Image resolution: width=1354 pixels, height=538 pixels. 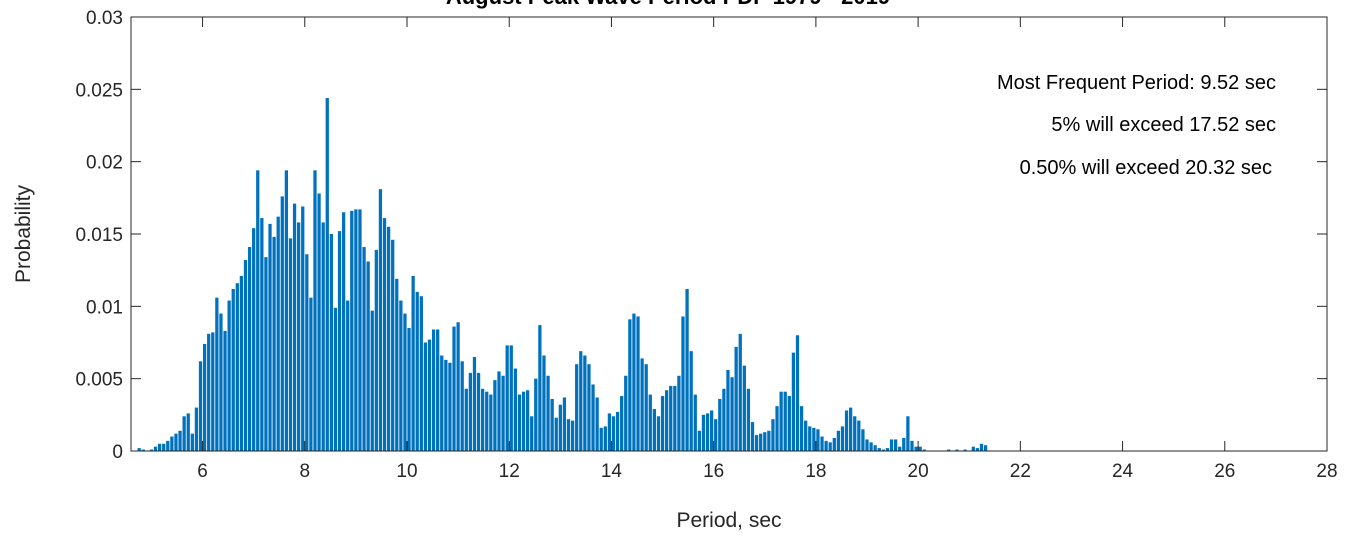 I want to click on y-tick-label: 0.025, so click(x=99, y=90).